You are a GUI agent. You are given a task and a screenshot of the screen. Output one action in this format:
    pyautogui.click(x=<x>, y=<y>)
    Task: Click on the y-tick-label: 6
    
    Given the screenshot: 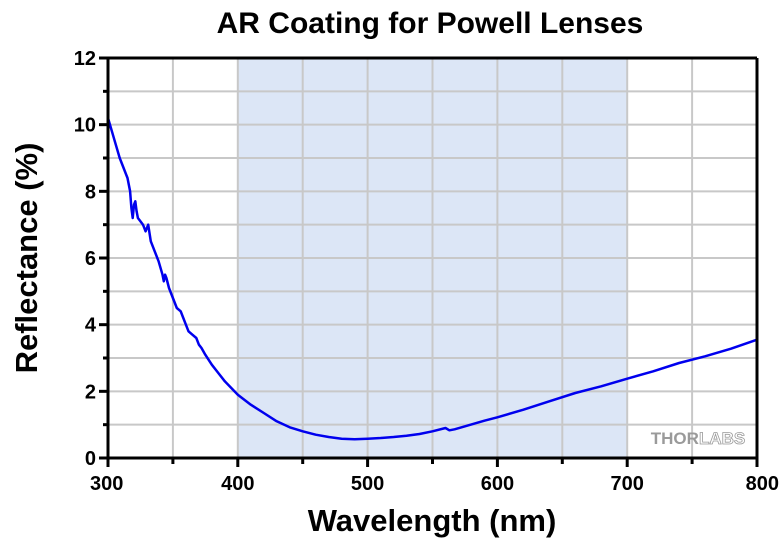 What is the action you would take?
    pyautogui.click(x=90, y=259)
    